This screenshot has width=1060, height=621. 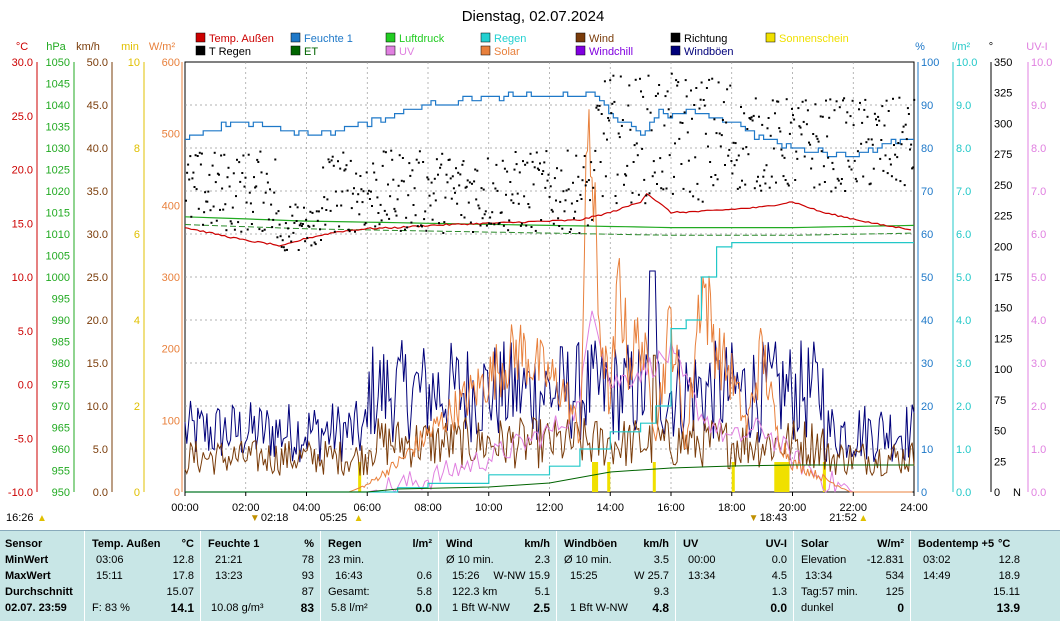 What do you see at coordinates (171, 135) in the screenshot?
I see `axis-tick-label: 500` at bounding box center [171, 135].